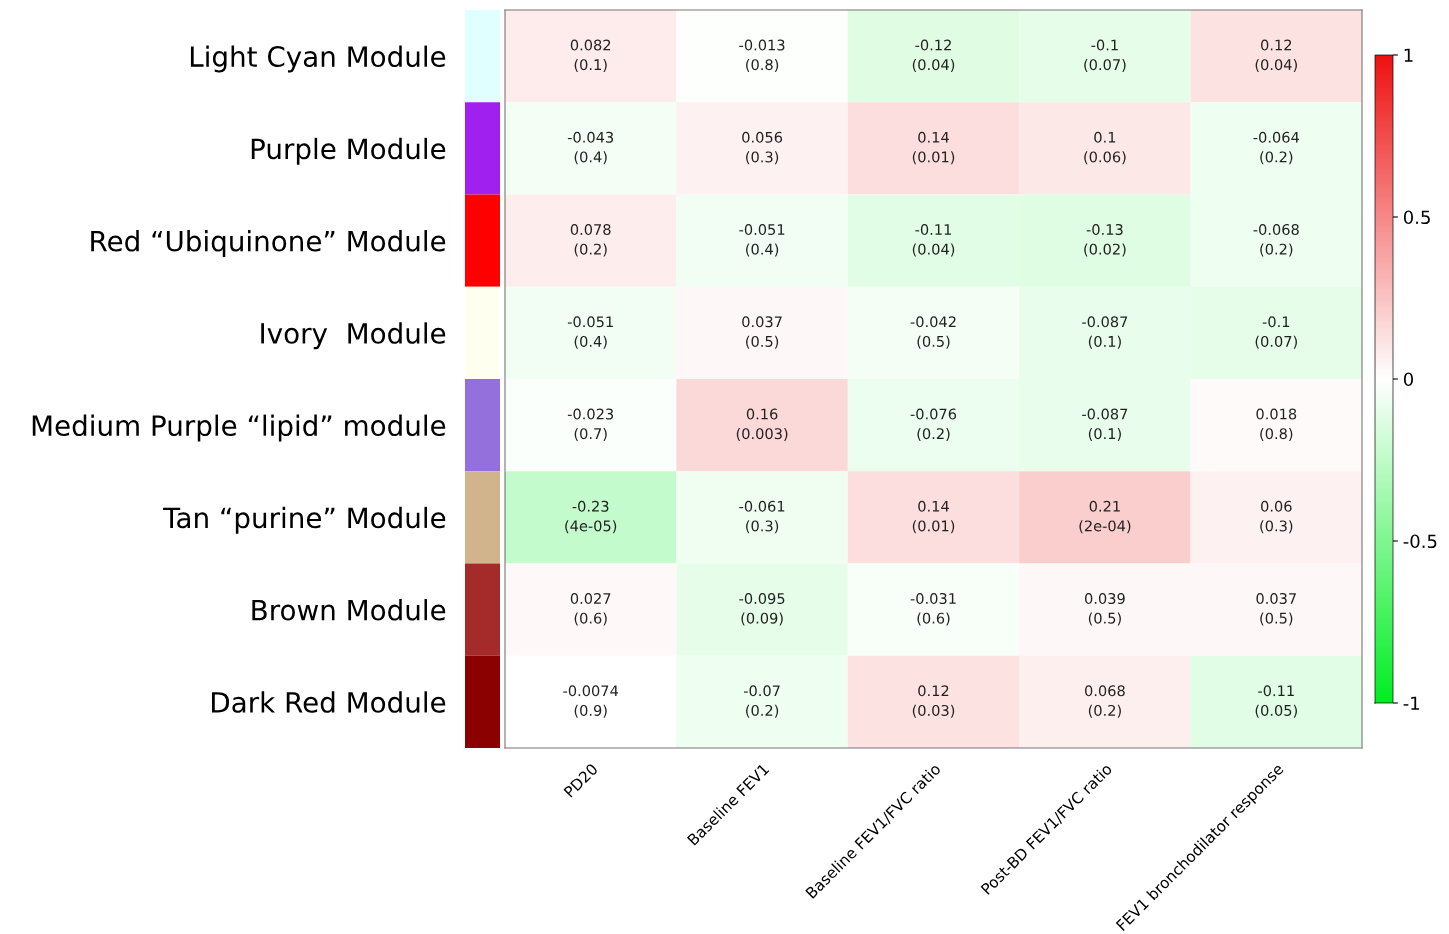 The width and height of the screenshot is (1449, 934). I want to click on data-label: -0.031 (0.6), so click(933, 609).